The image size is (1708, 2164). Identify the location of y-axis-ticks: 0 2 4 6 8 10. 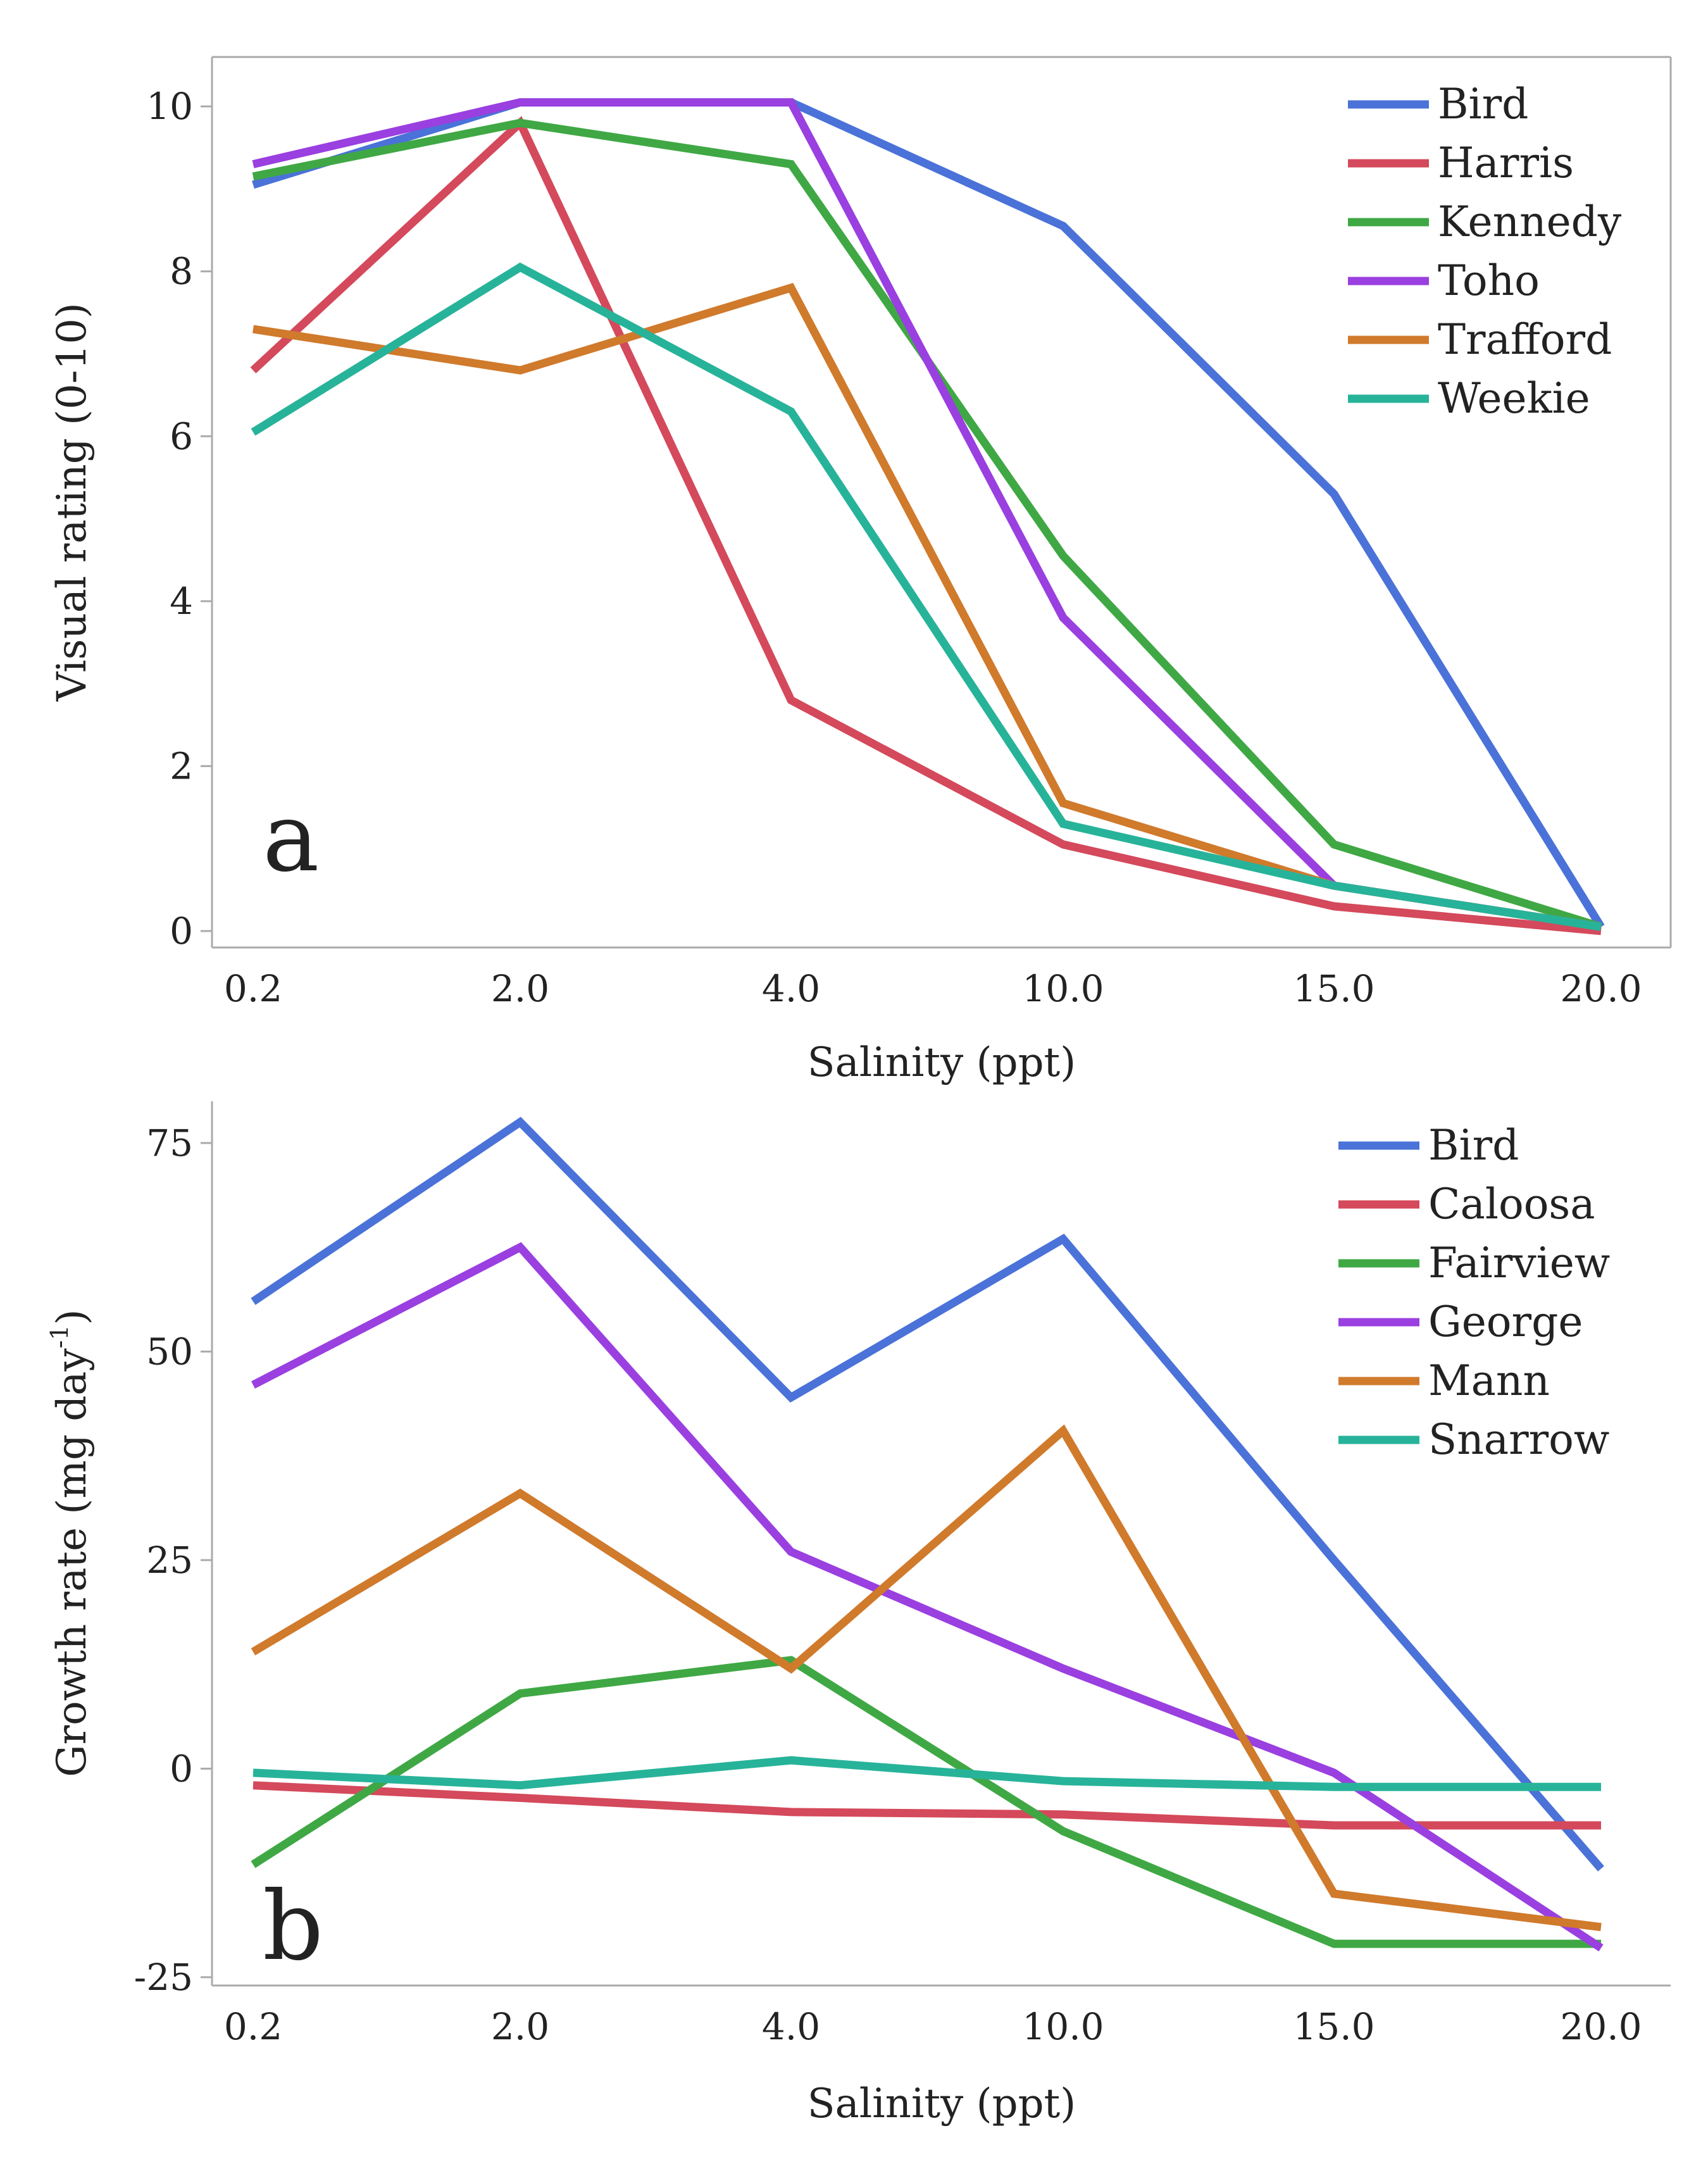
(179, 519).